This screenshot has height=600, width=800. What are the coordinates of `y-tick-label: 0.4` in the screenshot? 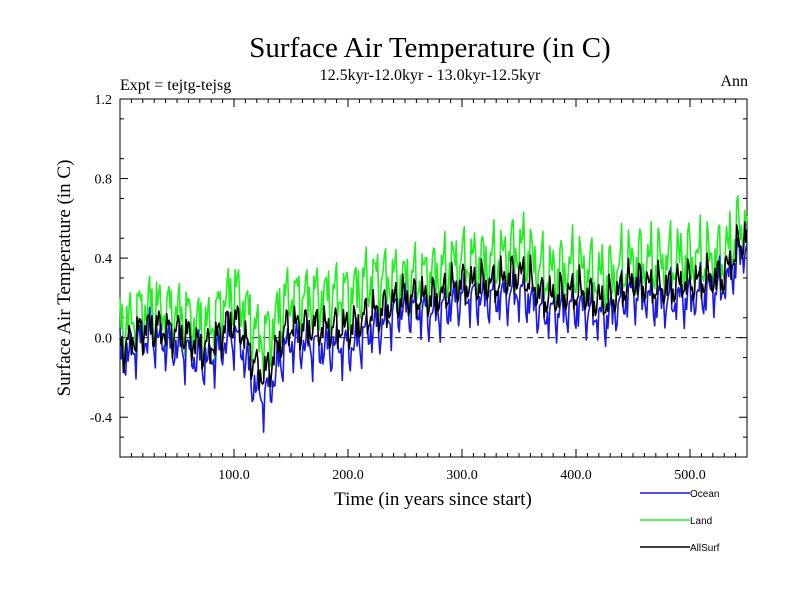 It's located at (104, 259).